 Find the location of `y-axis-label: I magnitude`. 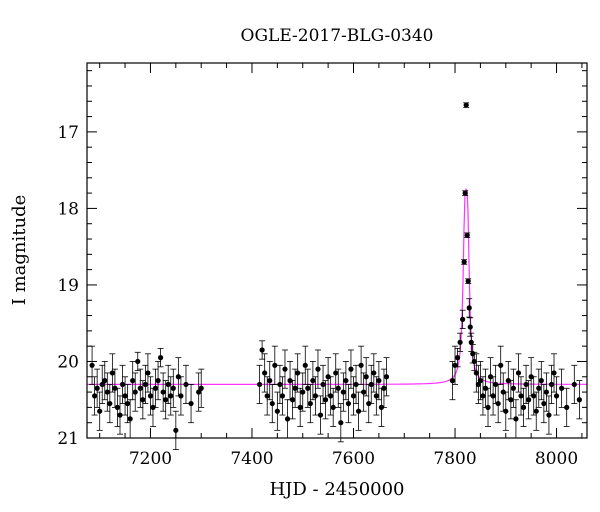

y-axis-label: I magnitude is located at coordinates (19, 250).